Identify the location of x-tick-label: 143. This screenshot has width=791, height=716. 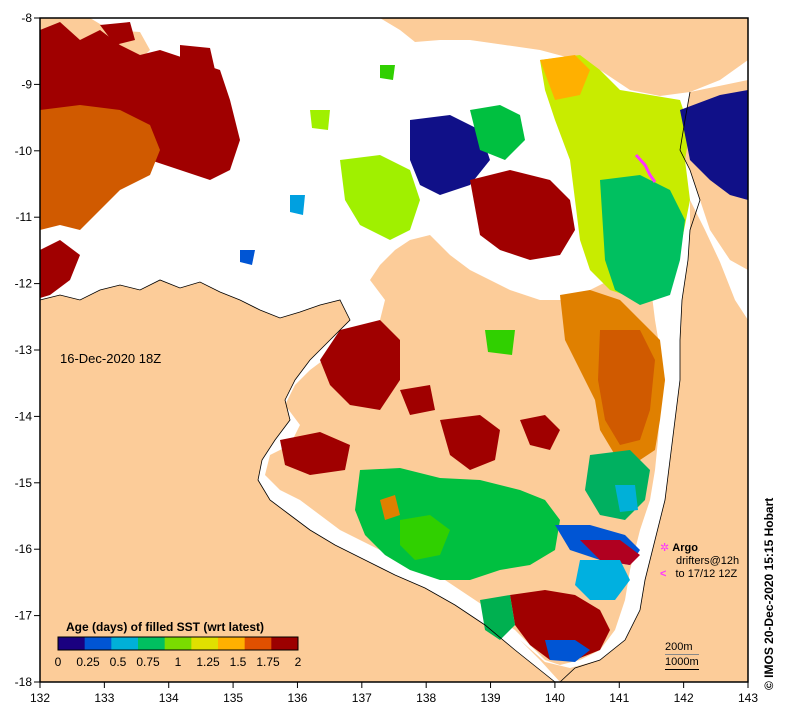
(748, 698).